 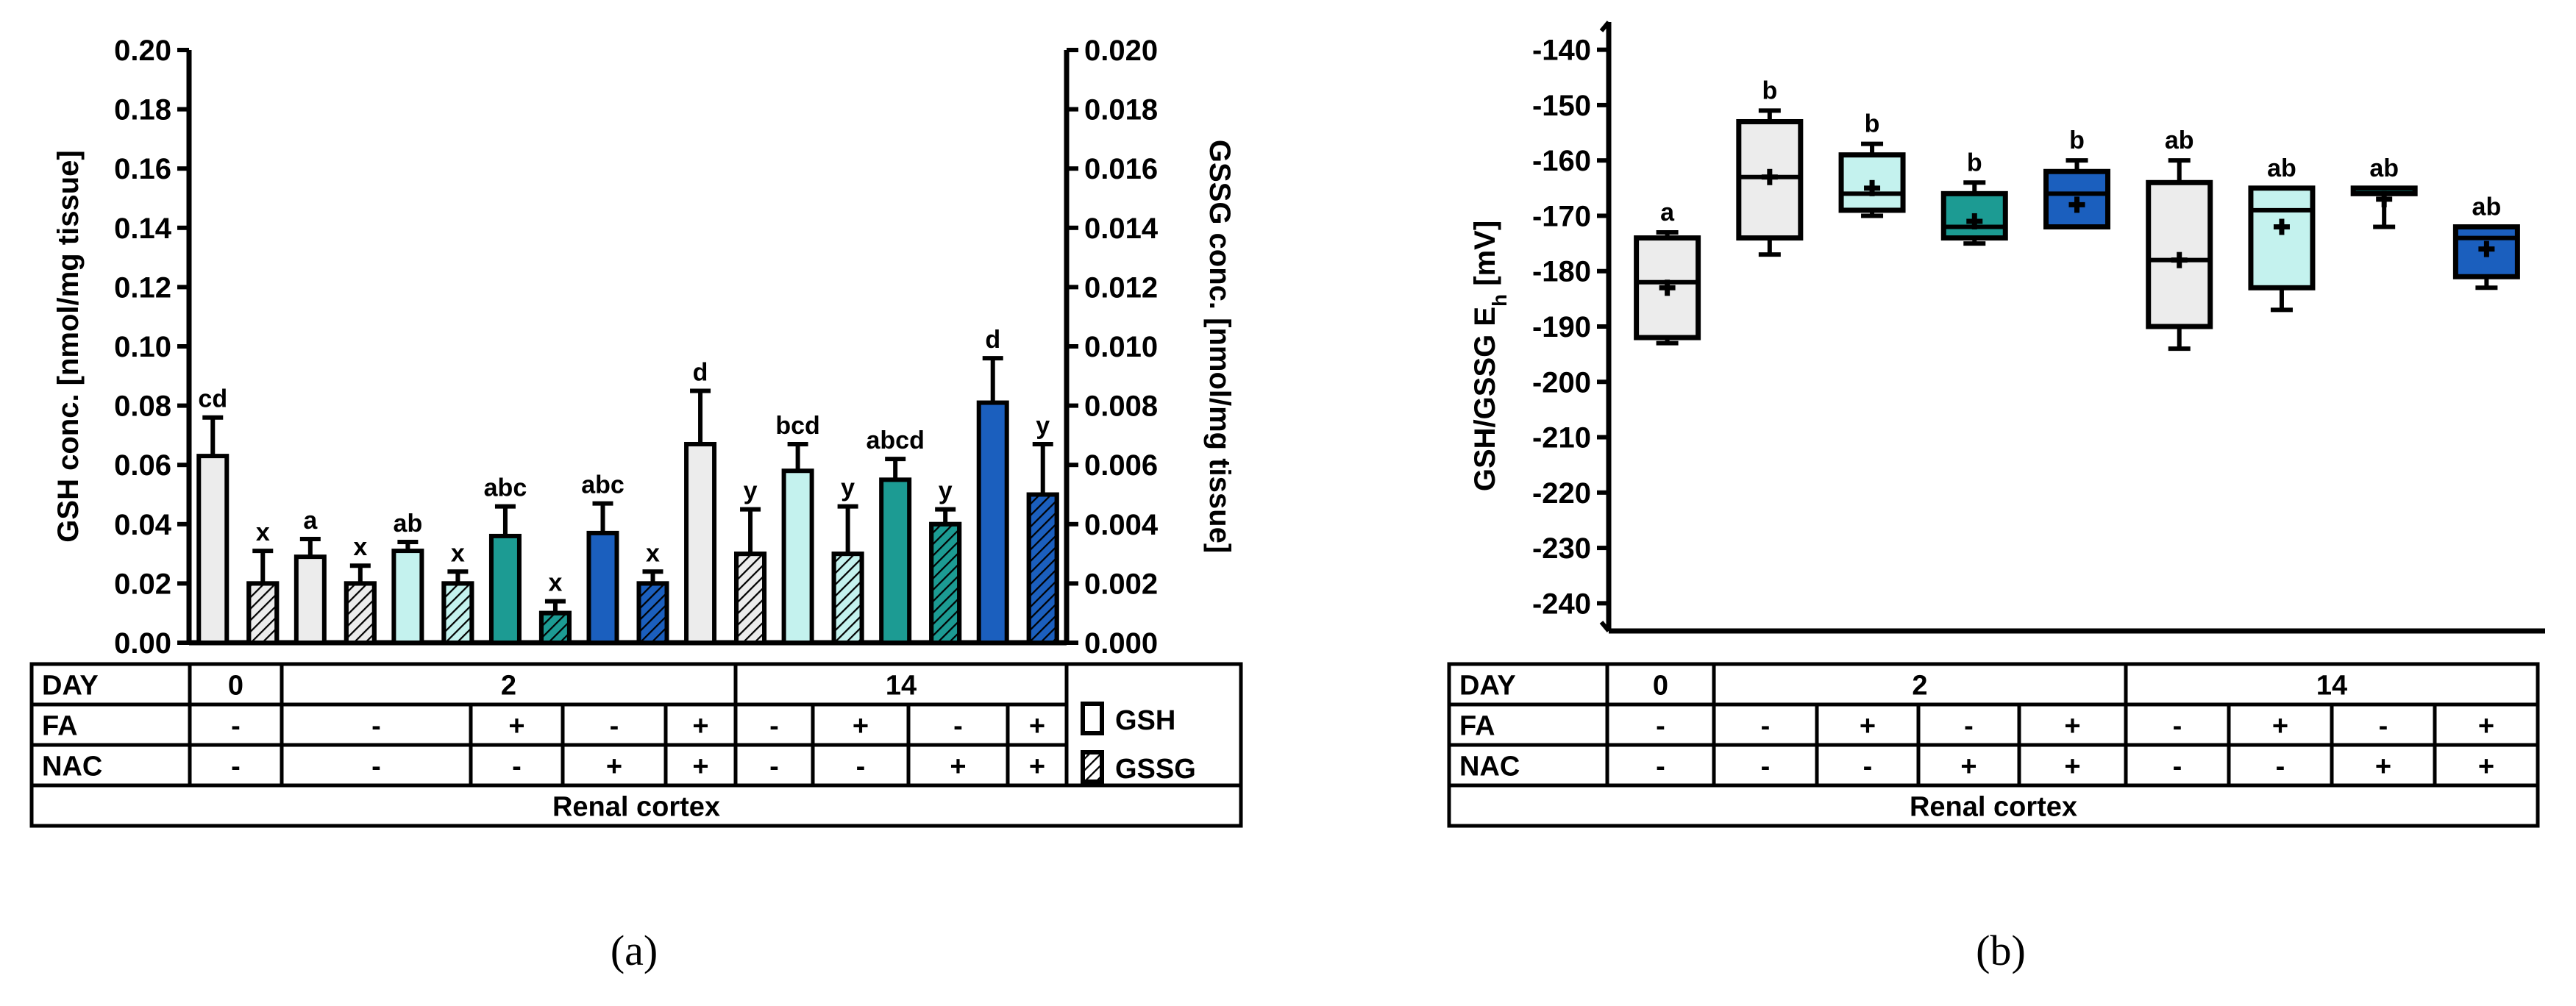 I want to click on y-tick-label: -180, so click(x=1561, y=272).